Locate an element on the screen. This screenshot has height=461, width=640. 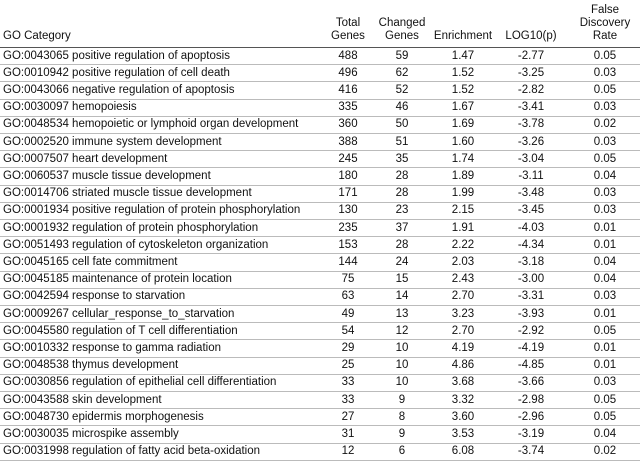
value-cell: -4.85 is located at coordinates (531, 365).